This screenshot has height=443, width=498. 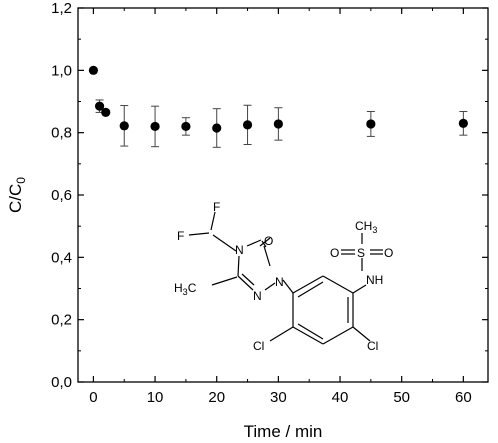 What do you see at coordinates (61, 70) in the screenshot?
I see `y-tick-label: 1,0` at bounding box center [61, 70].